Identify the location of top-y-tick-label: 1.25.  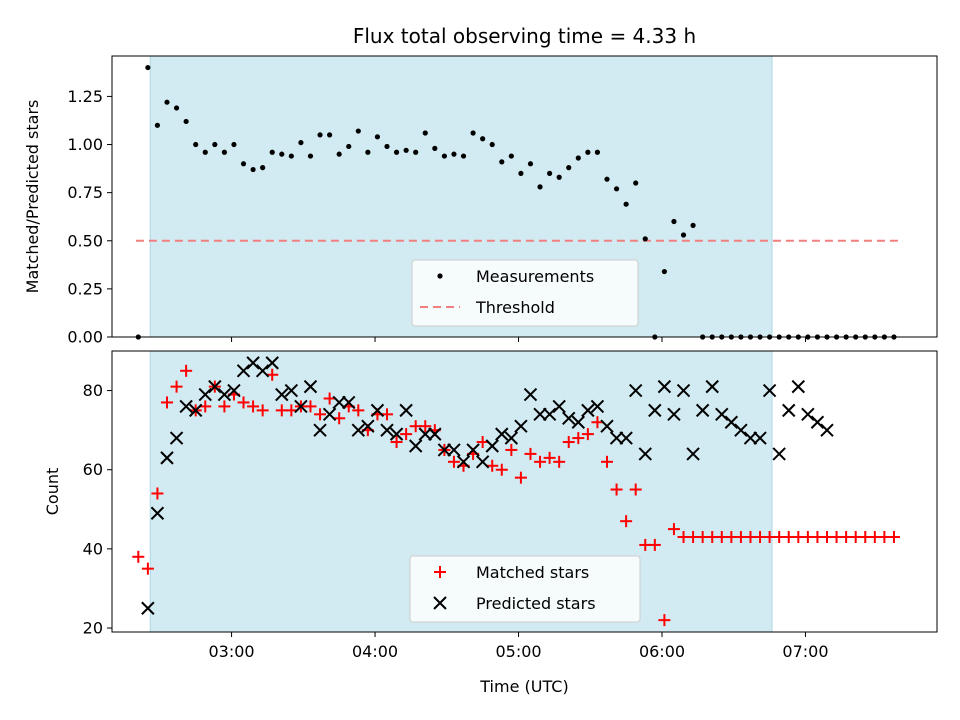
(85, 96).